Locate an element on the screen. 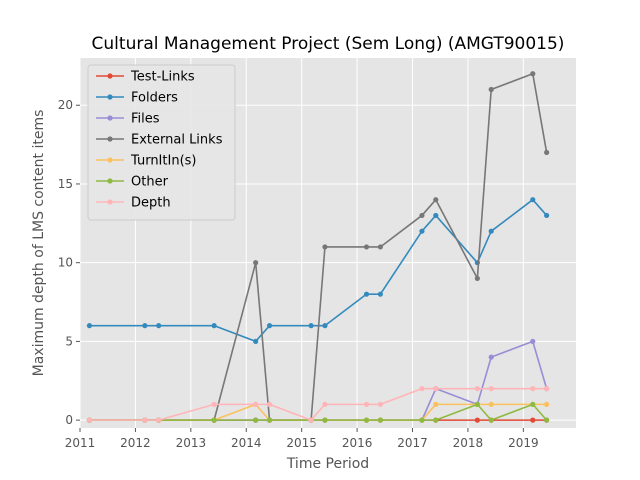 The height and width of the screenshot is (480, 640). legend-item: Other is located at coordinates (132, 182).